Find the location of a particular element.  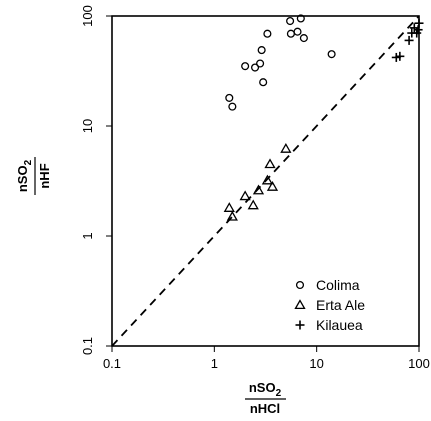

x-axis: 0.1 1 10 100 is located at coordinates (266, 358).